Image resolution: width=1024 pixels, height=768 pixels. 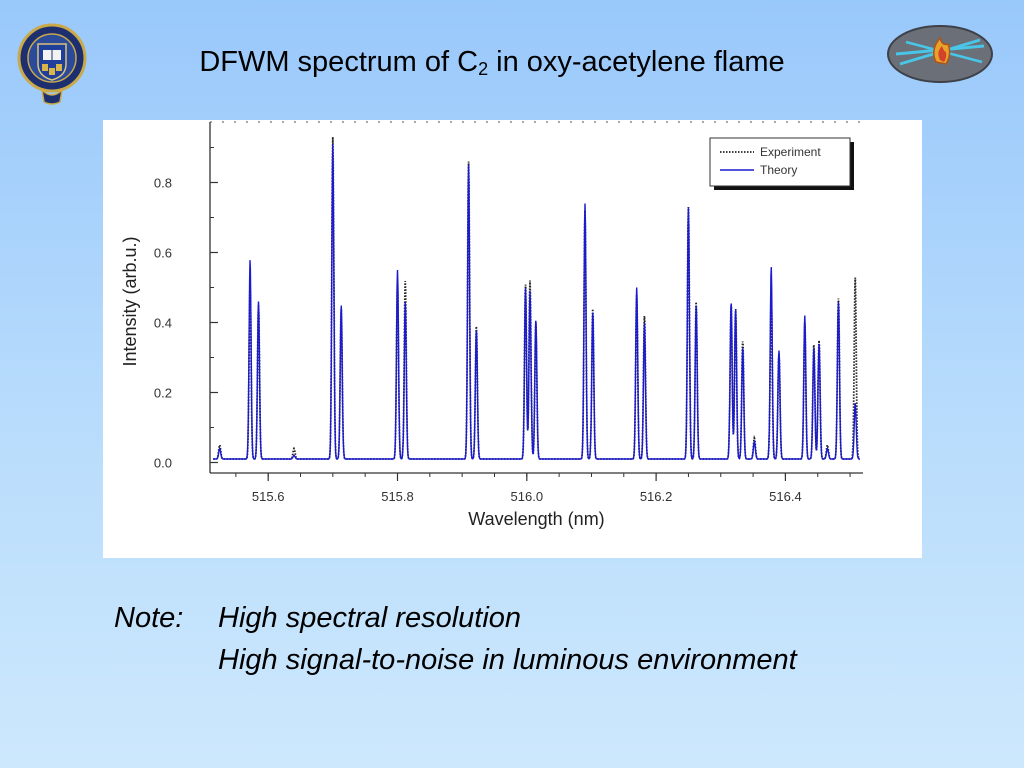 I want to click on laser-beams-flame-icon, so click(x=940, y=54).